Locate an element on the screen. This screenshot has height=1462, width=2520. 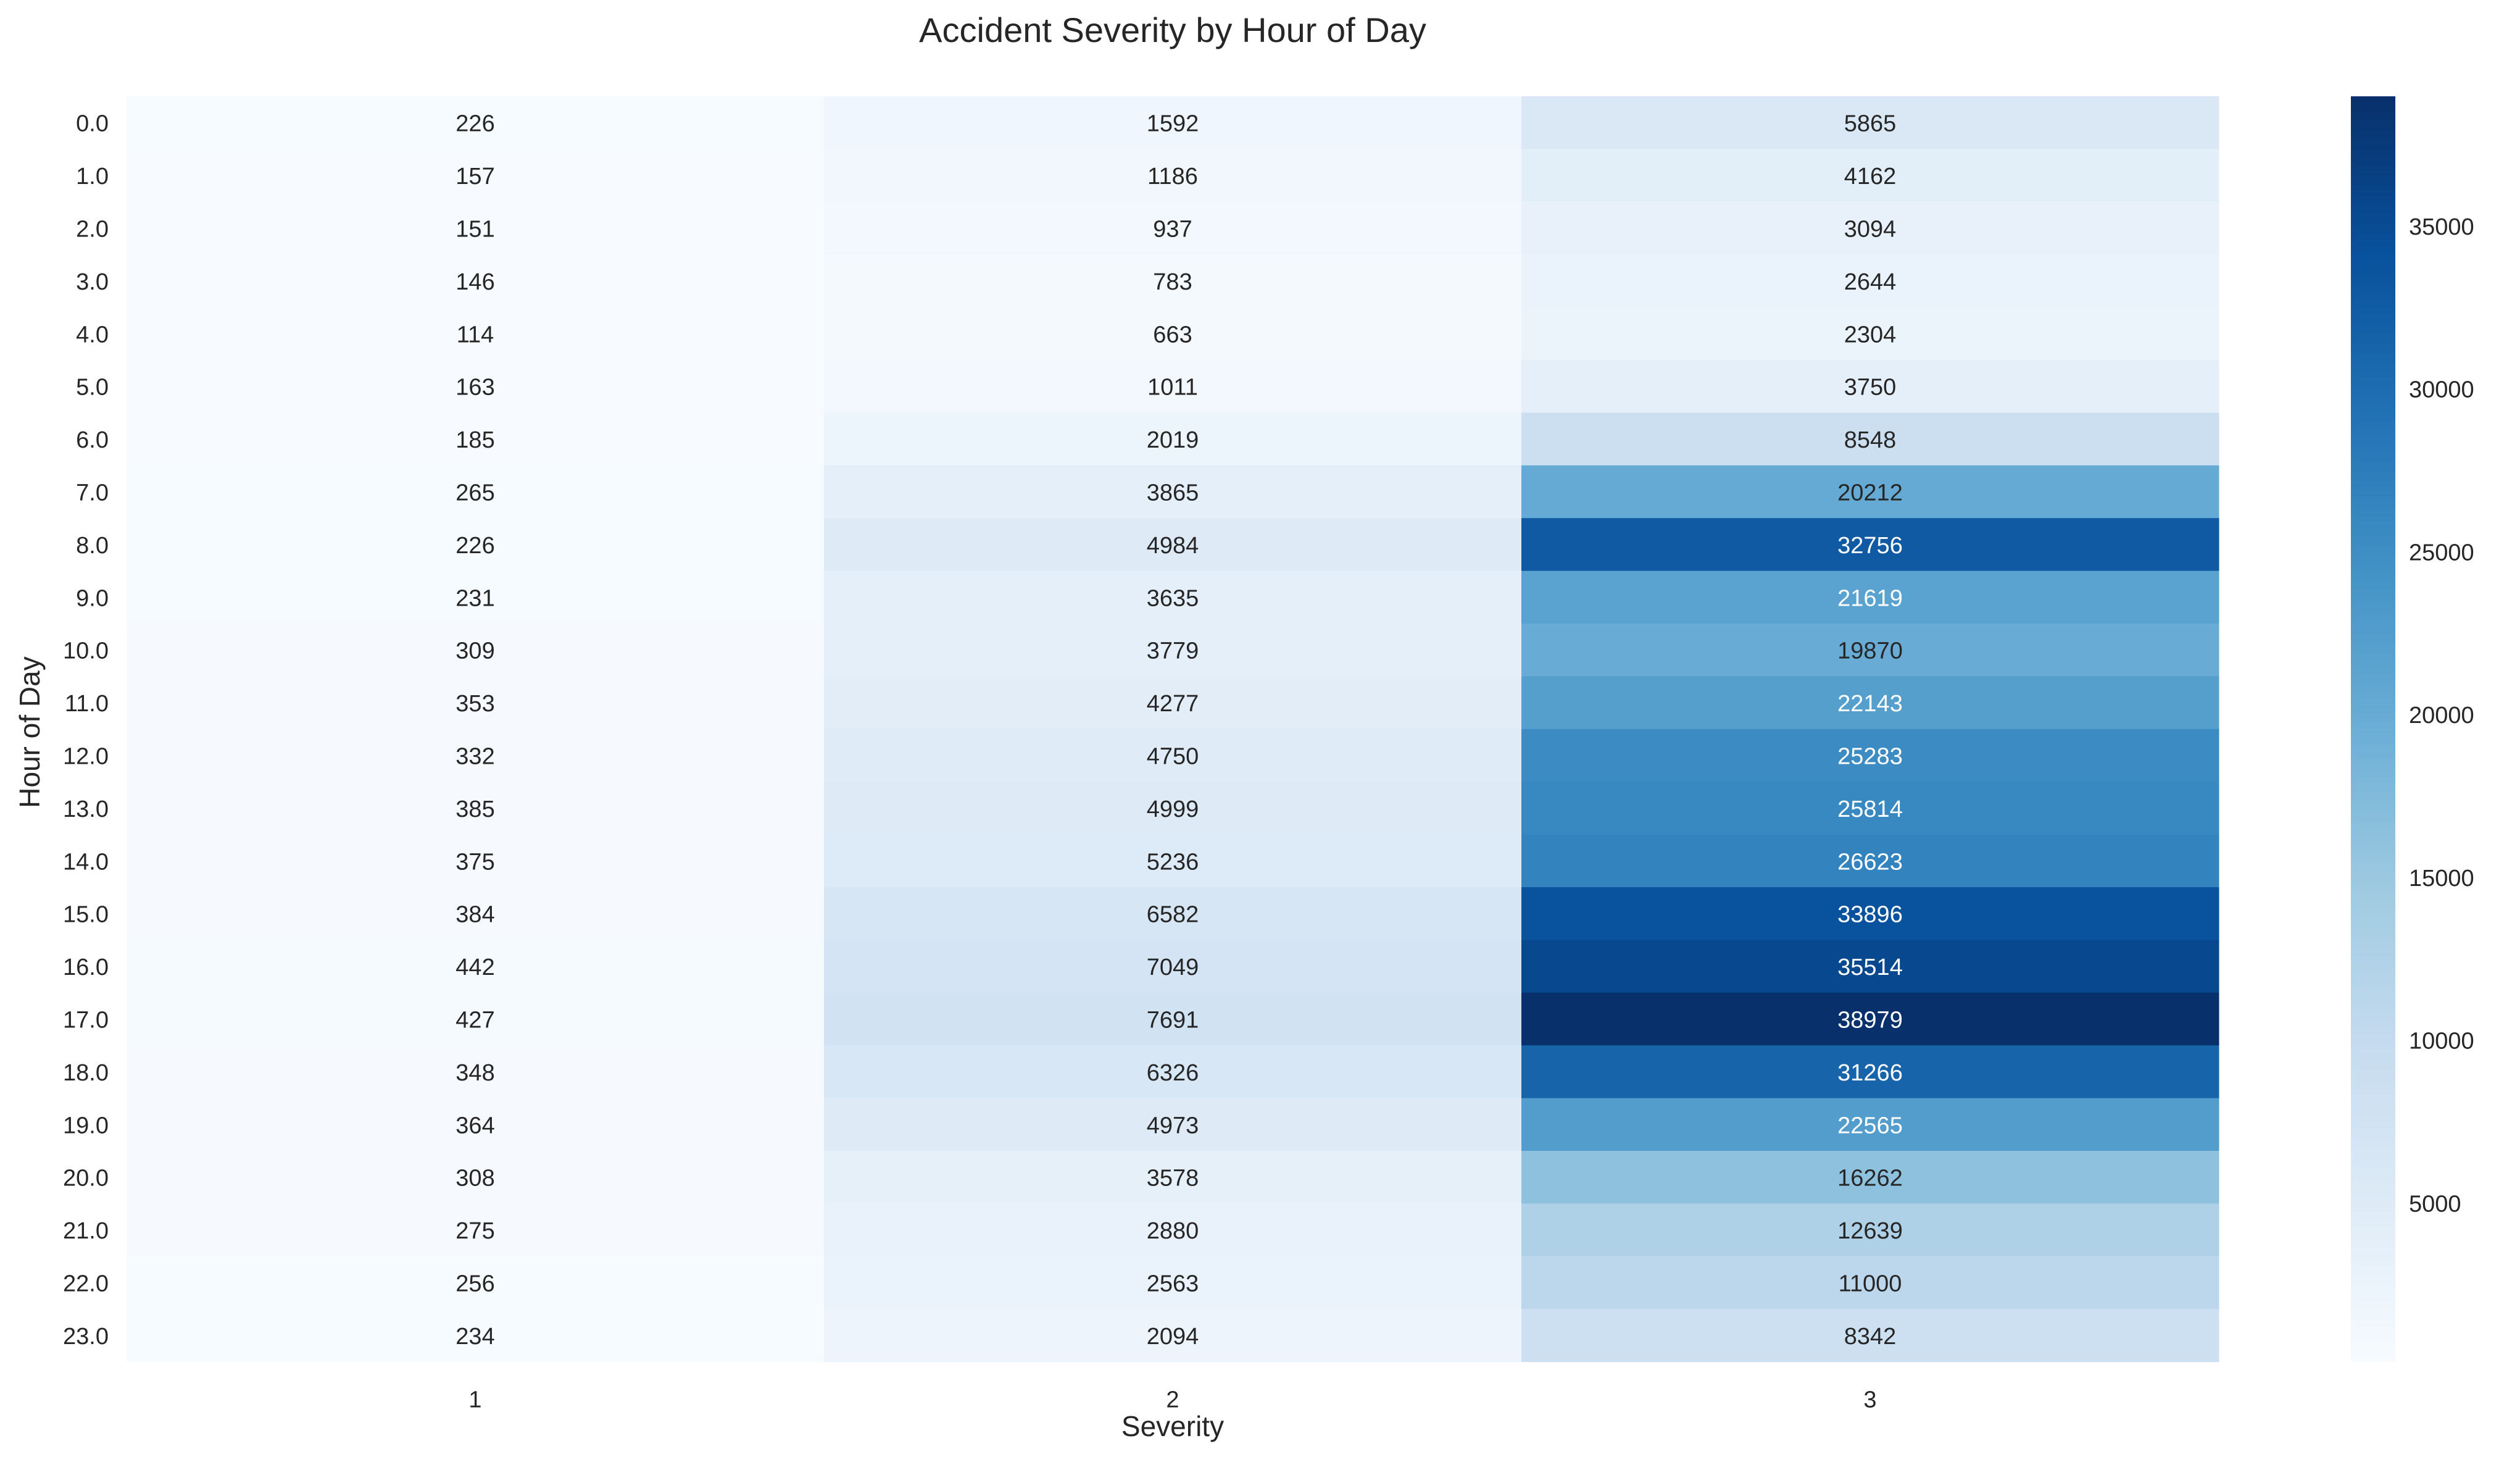
cell-value-label: 35514 is located at coordinates (1870, 967).